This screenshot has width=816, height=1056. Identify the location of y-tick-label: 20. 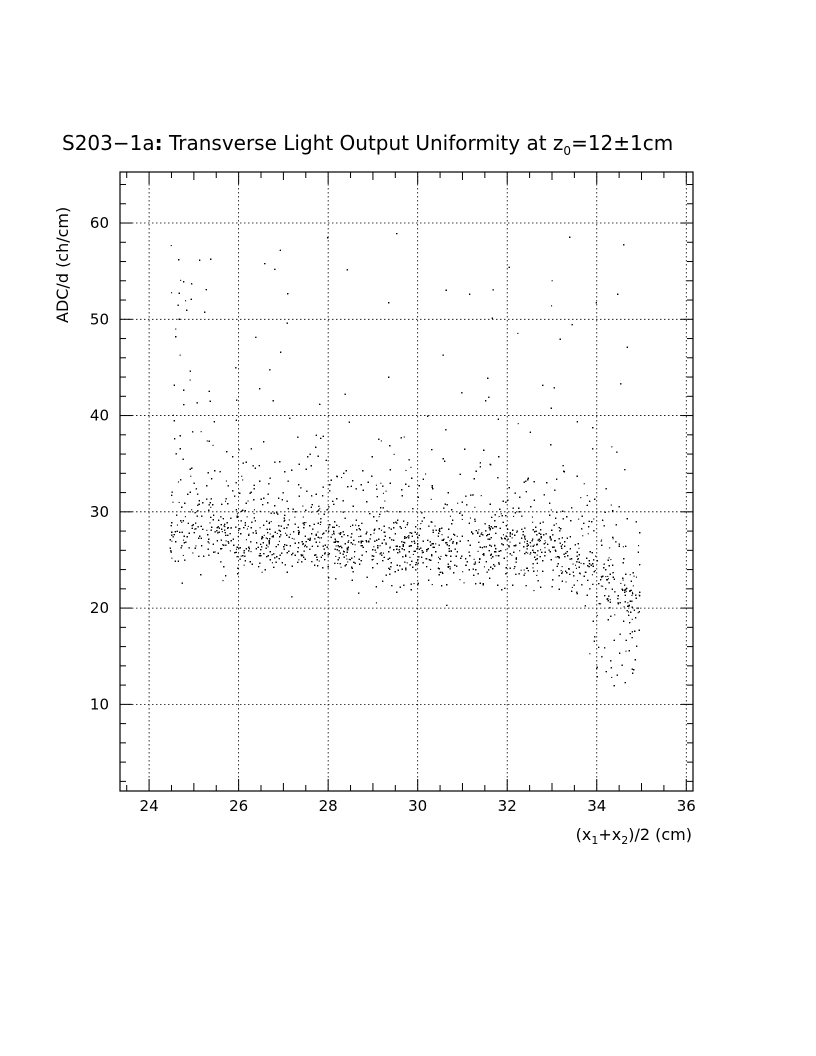
(99, 608).